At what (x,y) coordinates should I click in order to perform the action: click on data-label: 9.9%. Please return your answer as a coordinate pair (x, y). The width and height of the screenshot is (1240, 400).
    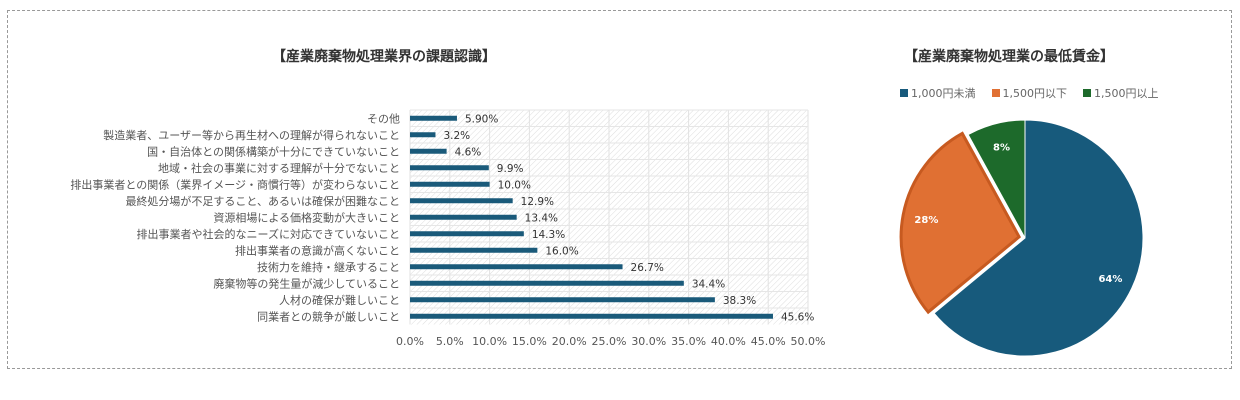
    Looking at the image, I should click on (510, 169).